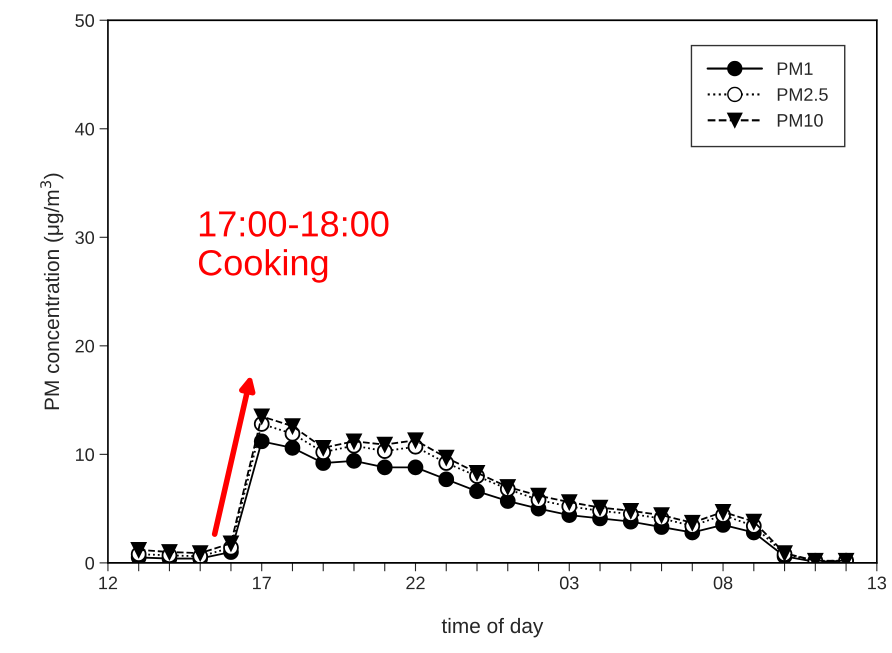 The height and width of the screenshot is (653, 892). What do you see at coordinates (84, 20) in the screenshot?
I see `y-tick-label: 50` at bounding box center [84, 20].